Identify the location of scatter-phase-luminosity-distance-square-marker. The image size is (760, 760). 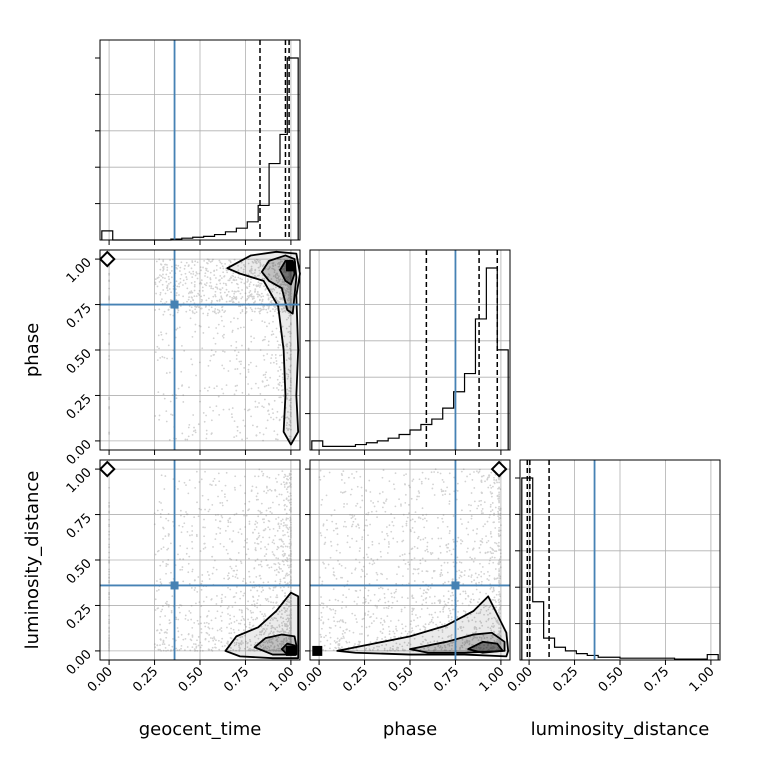
(317, 650).